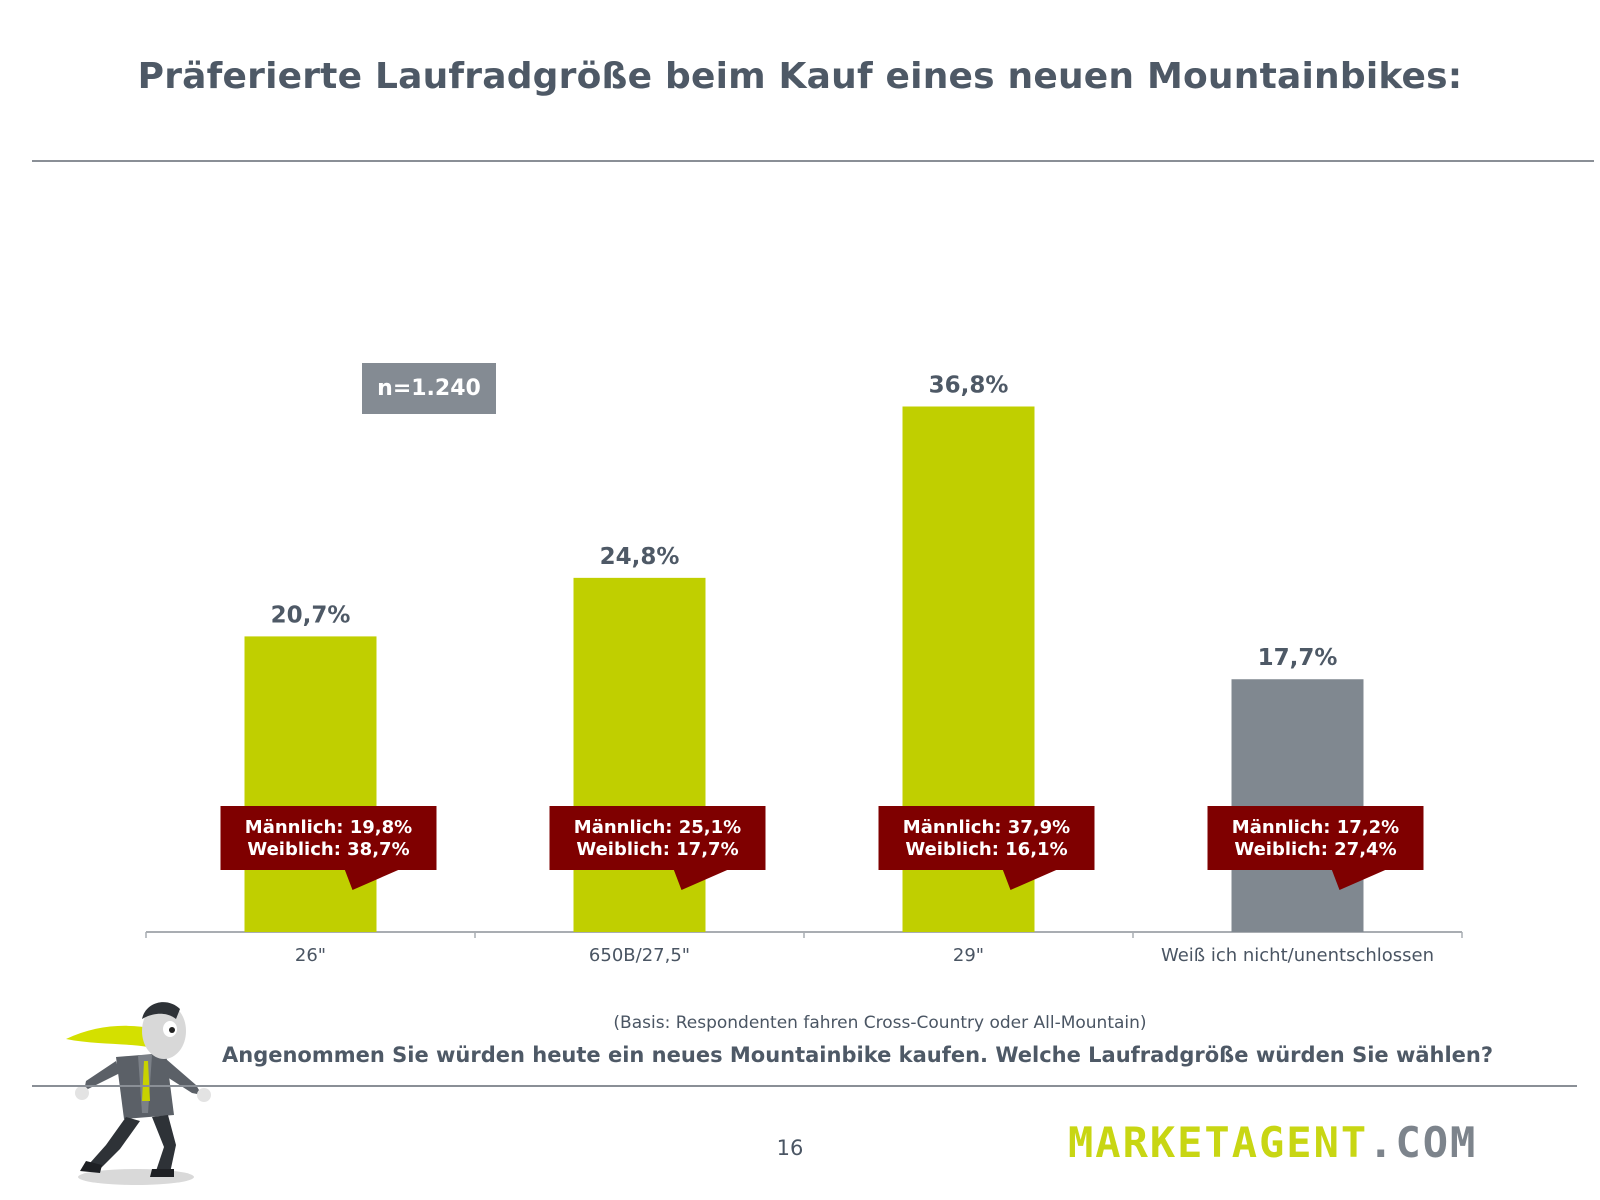  Describe the element at coordinates (328, 849) in the screenshot. I see `female-share-label: Weiblich: 38,7%` at that location.